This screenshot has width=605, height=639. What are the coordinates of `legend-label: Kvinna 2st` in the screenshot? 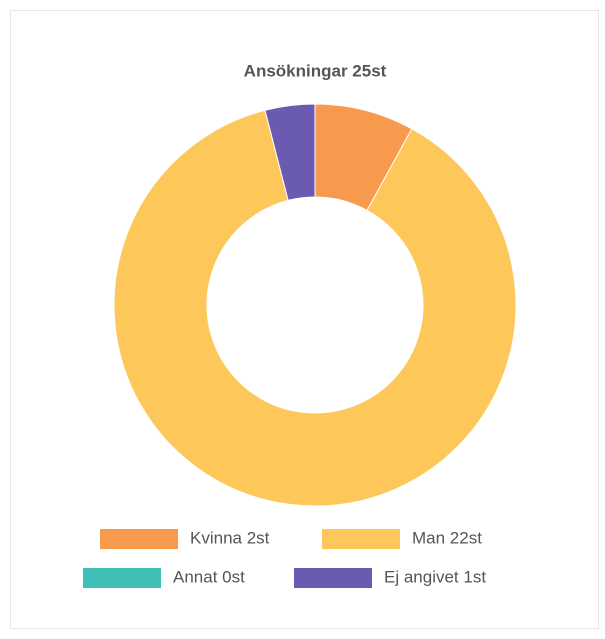 It's located at (230, 537).